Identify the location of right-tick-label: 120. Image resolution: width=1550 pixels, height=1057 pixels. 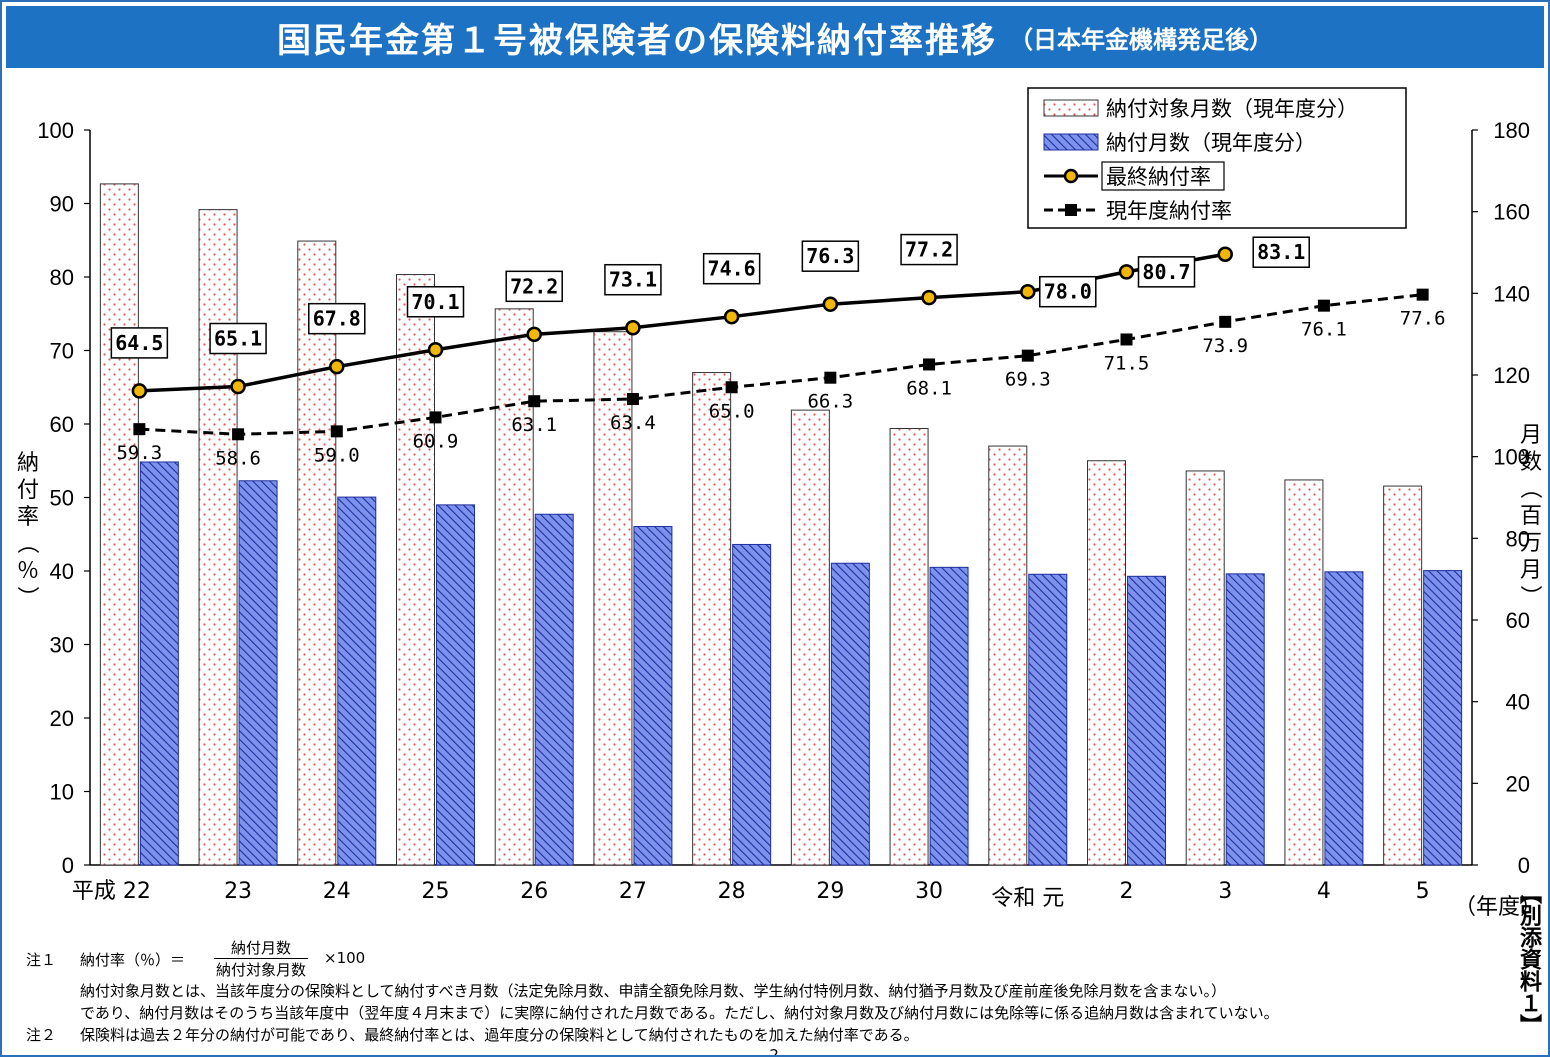
(1511, 375).